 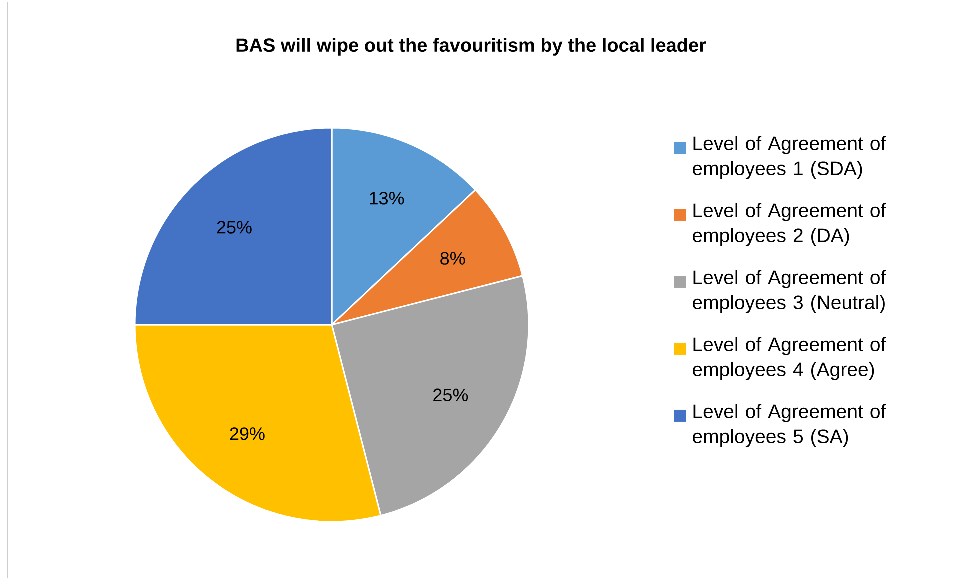 What do you see at coordinates (789, 158) in the screenshot?
I see `legend-label: Level of Agreement of employees 1 (SDA)` at bounding box center [789, 158].